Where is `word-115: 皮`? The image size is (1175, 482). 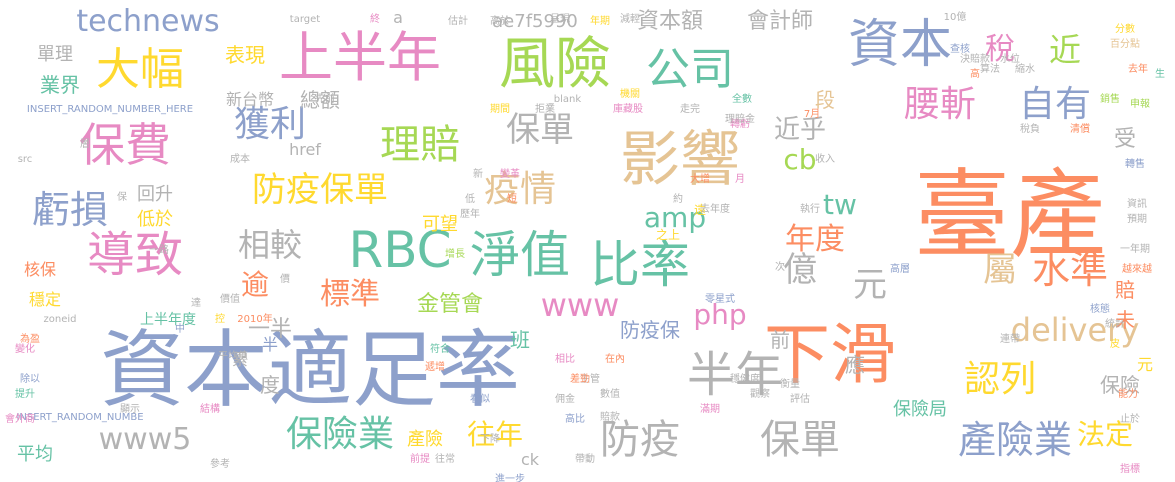
word-115: 皮 is located at coordinates (1115, 345).